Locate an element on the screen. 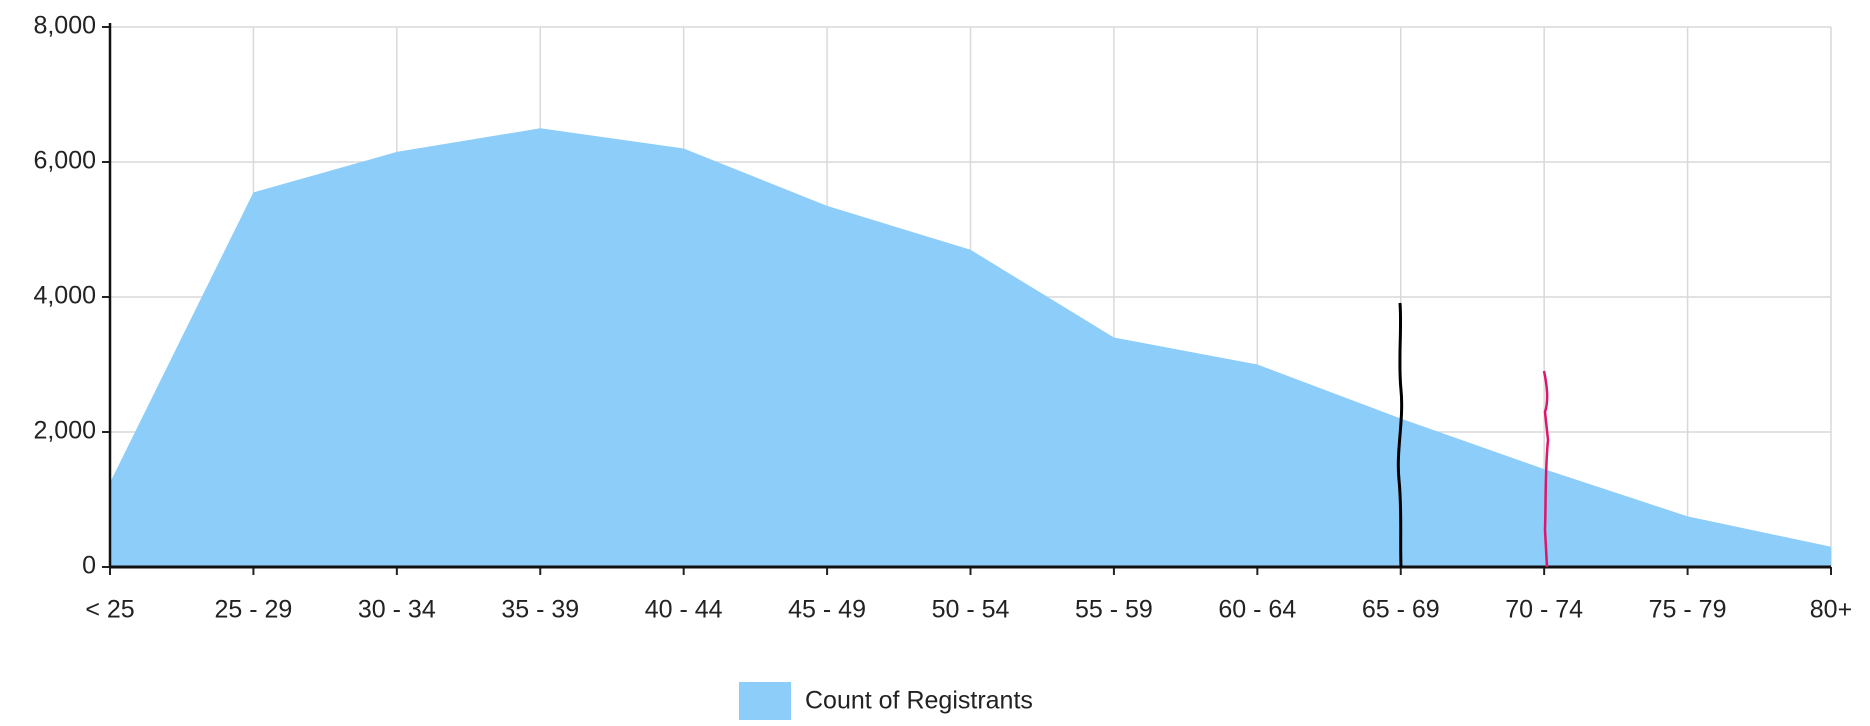  legend-swatch is located at coordinates (765, 701).